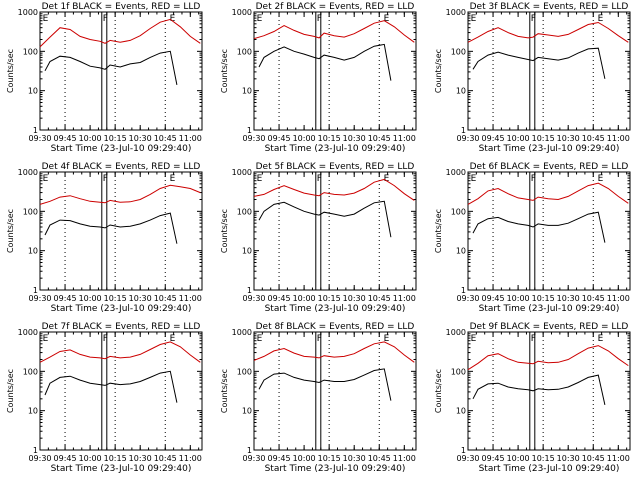  Describe the element at coordinates (335, 7) in the screenshot. I see `panel-title: Det 2f BLACK = Events, RED = LLD` at that location.